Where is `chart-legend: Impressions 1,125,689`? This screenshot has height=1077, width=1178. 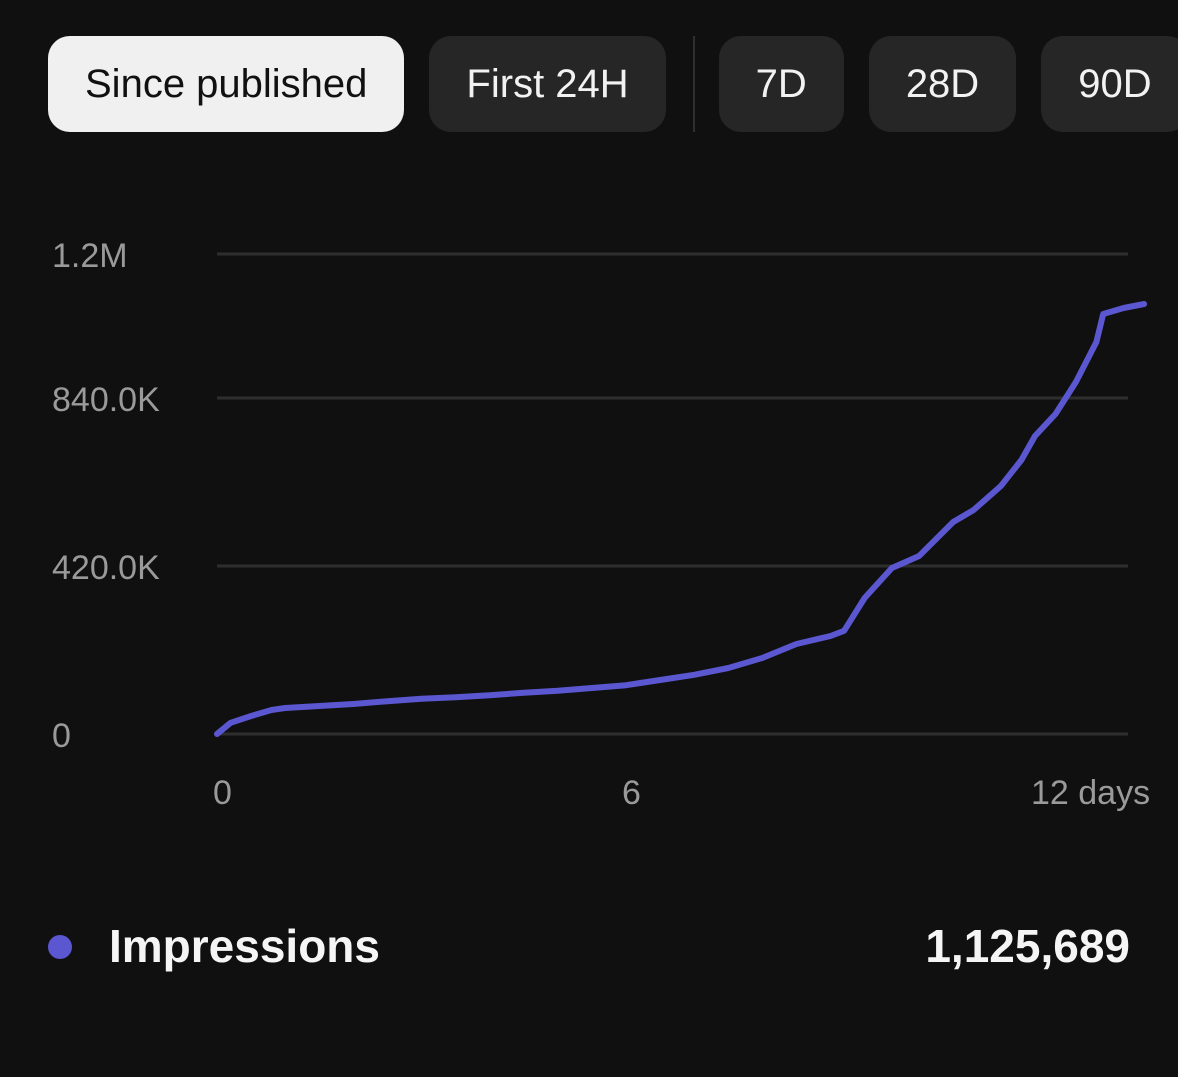 chart-legend: Impressions 1,125,689 is located at coordinates (589, 947).